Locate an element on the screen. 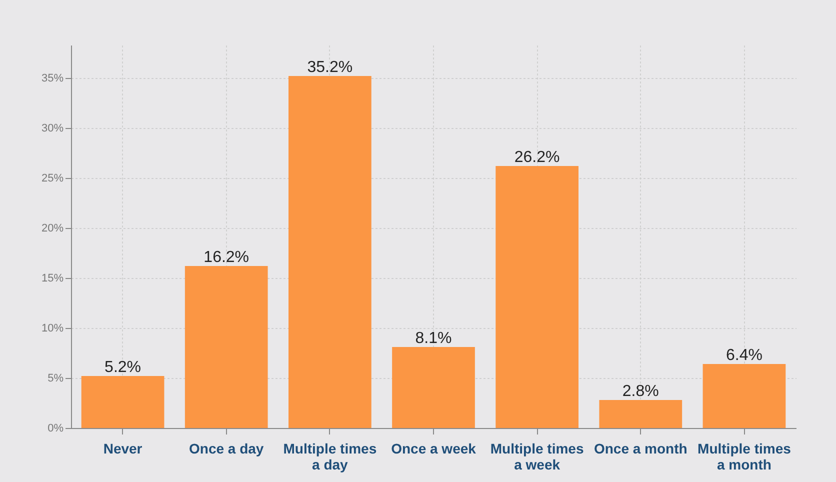  data-label: 35.2% is located at coordinates (330, 67).